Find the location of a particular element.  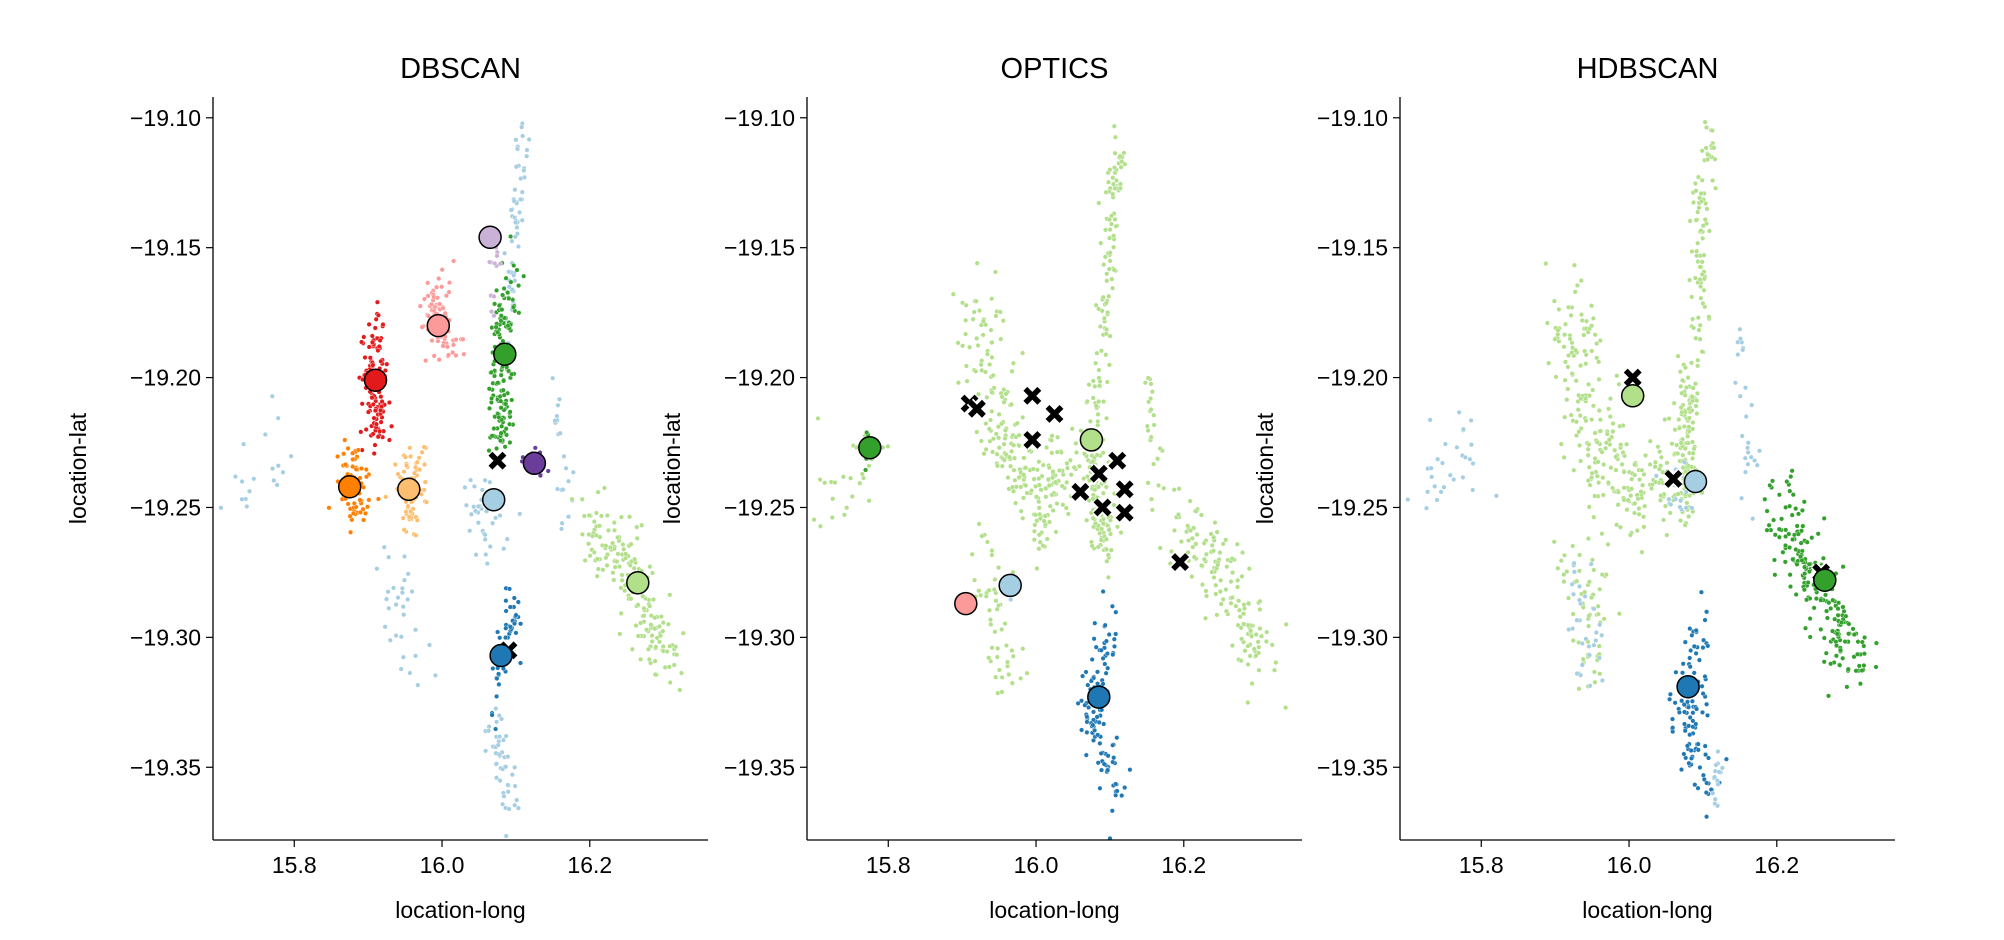

y-tick-label: −19.10 is located at coordinates (759, 118).